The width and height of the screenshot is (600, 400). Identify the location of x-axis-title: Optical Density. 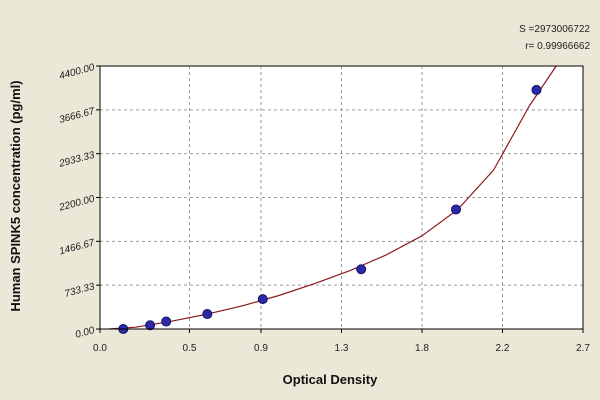
(330, 379).